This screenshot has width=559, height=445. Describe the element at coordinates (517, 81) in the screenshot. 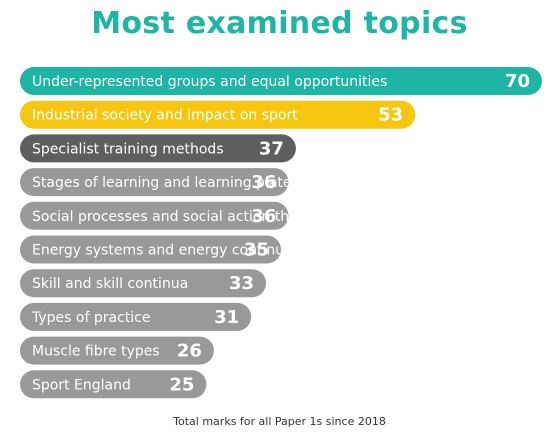

I see `bar-value-label: 70` at that location.